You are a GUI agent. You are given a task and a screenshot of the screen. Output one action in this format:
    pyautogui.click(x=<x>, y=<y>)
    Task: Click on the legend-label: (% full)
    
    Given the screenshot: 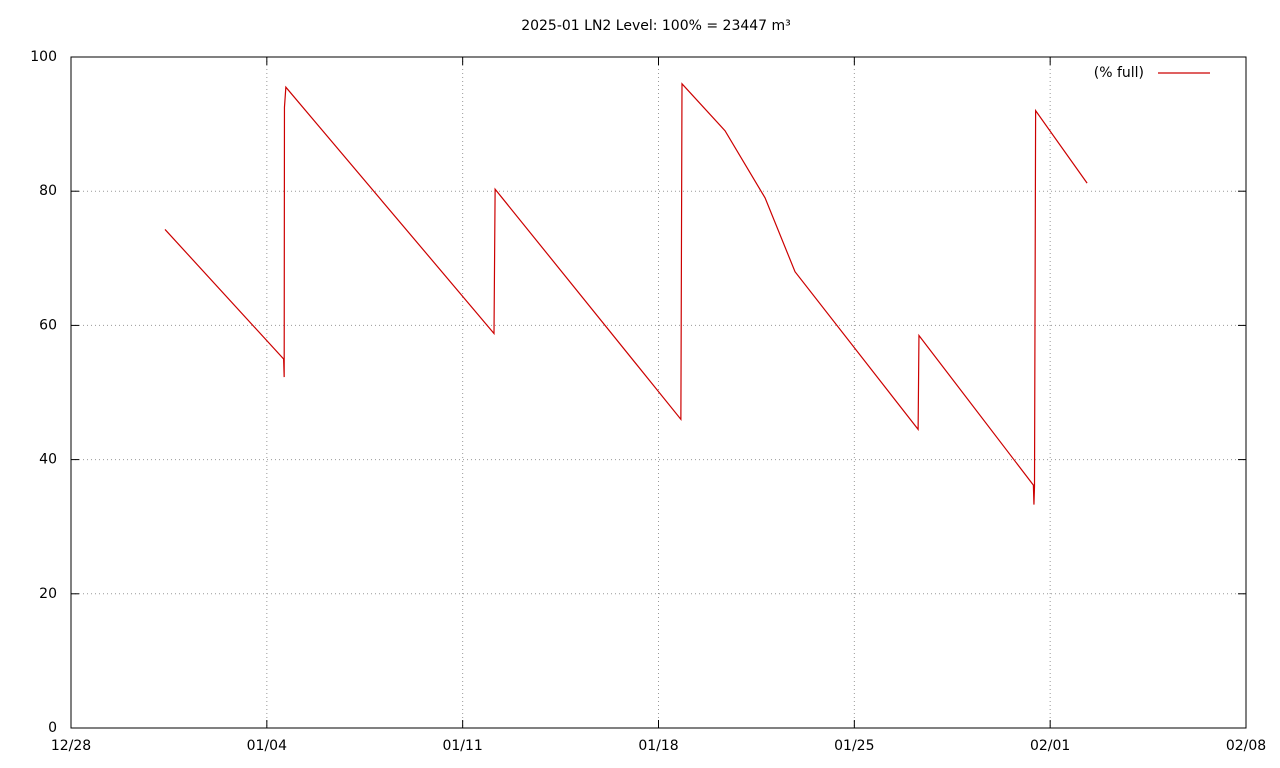 What is the action you would take?
    pyautogui.click(x=1119, y=73)
    